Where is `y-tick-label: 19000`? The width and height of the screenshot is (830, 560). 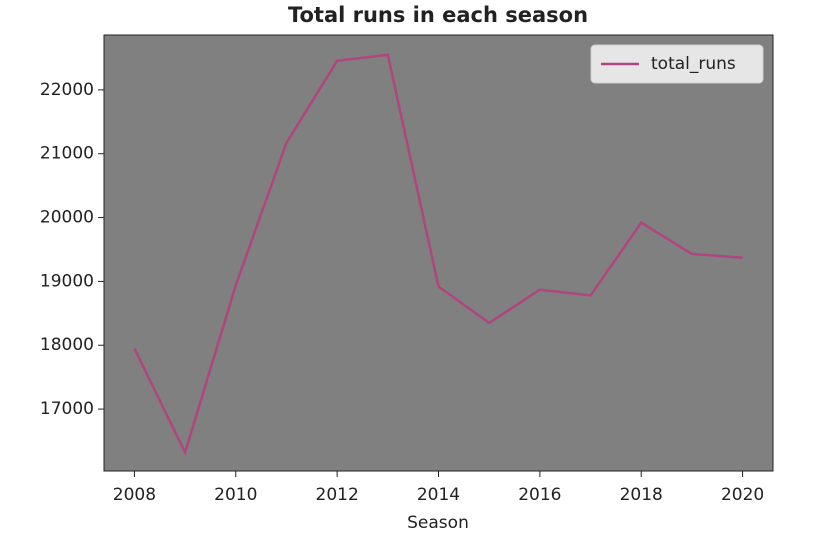
y-tick-label: 19000 is located at coordinates (67, 281).